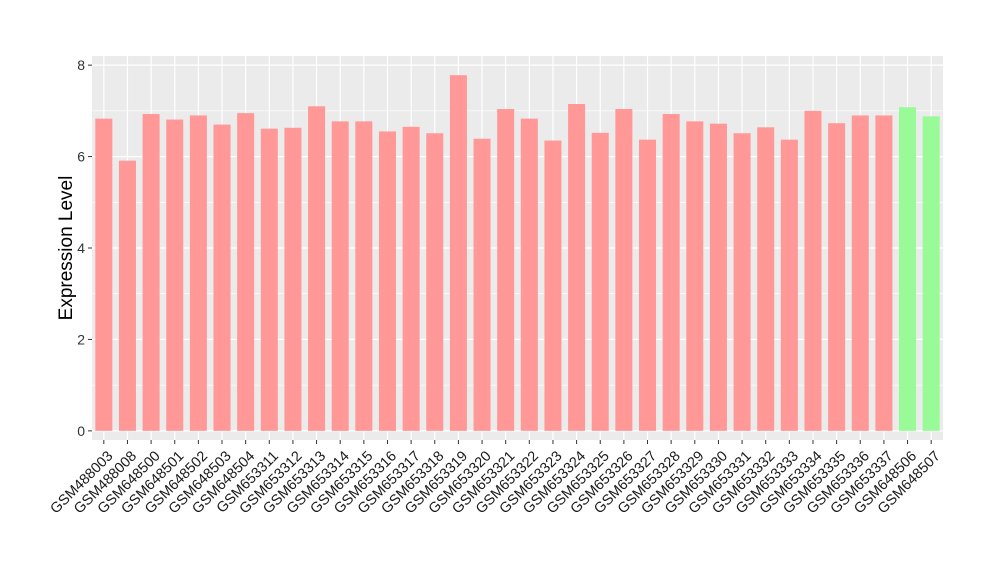 The height and width of the screenshot is (580, 1000). I want to click on y-axis-title: Expression Level, so click(66, 248).